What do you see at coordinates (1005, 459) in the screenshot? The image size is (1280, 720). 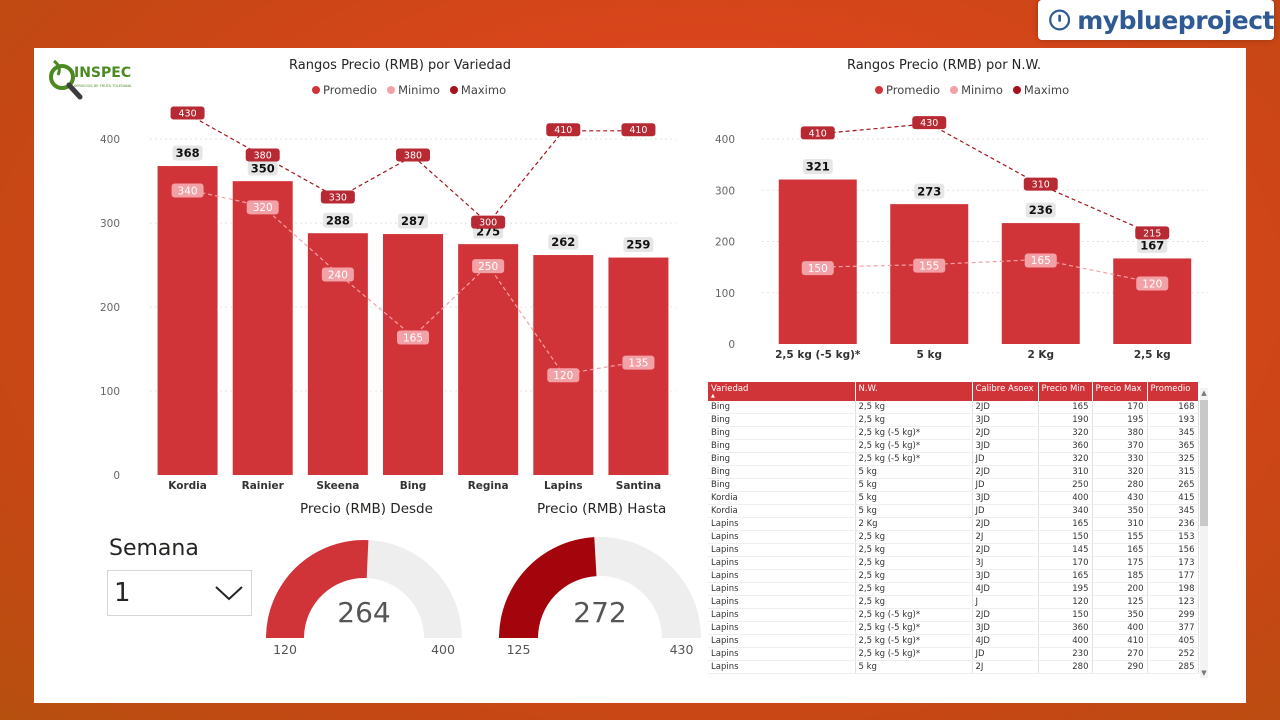 I see `table-cell: JD` at bounding box center [1005, 459].